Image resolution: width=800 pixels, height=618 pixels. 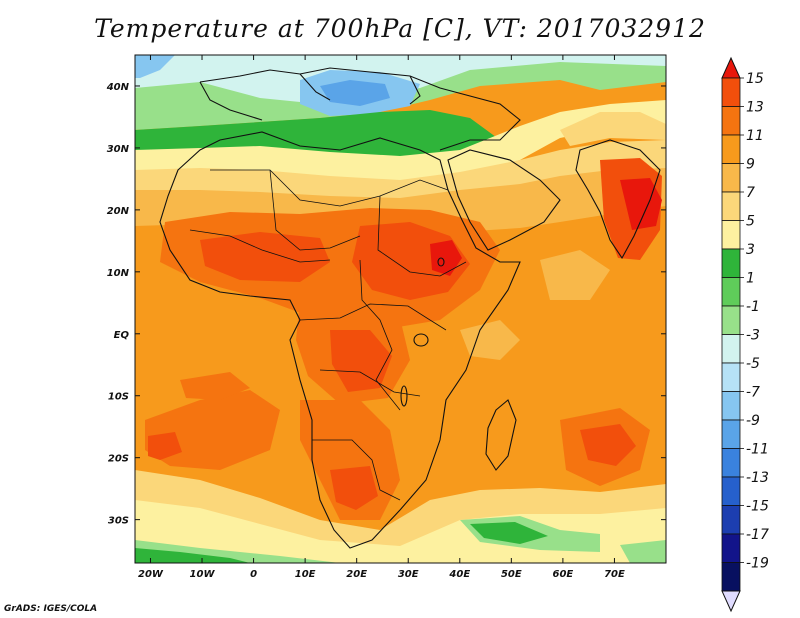 What do you see at coordinates (118, 149) in the screenshot?
I see `lat-tick-label: 30N` at bounding box center [118, 149].